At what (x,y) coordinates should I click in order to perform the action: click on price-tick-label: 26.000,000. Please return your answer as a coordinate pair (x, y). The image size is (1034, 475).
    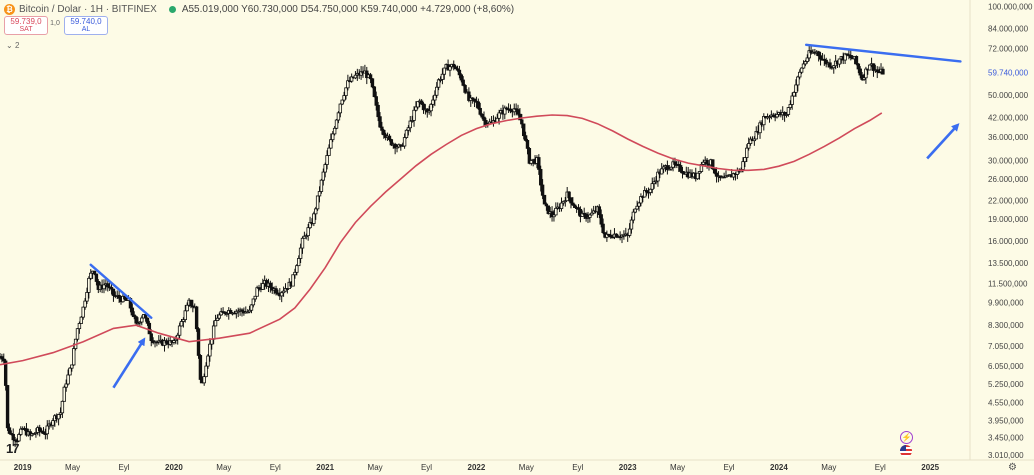
    Looking at the image, I should click on (1008, 179).